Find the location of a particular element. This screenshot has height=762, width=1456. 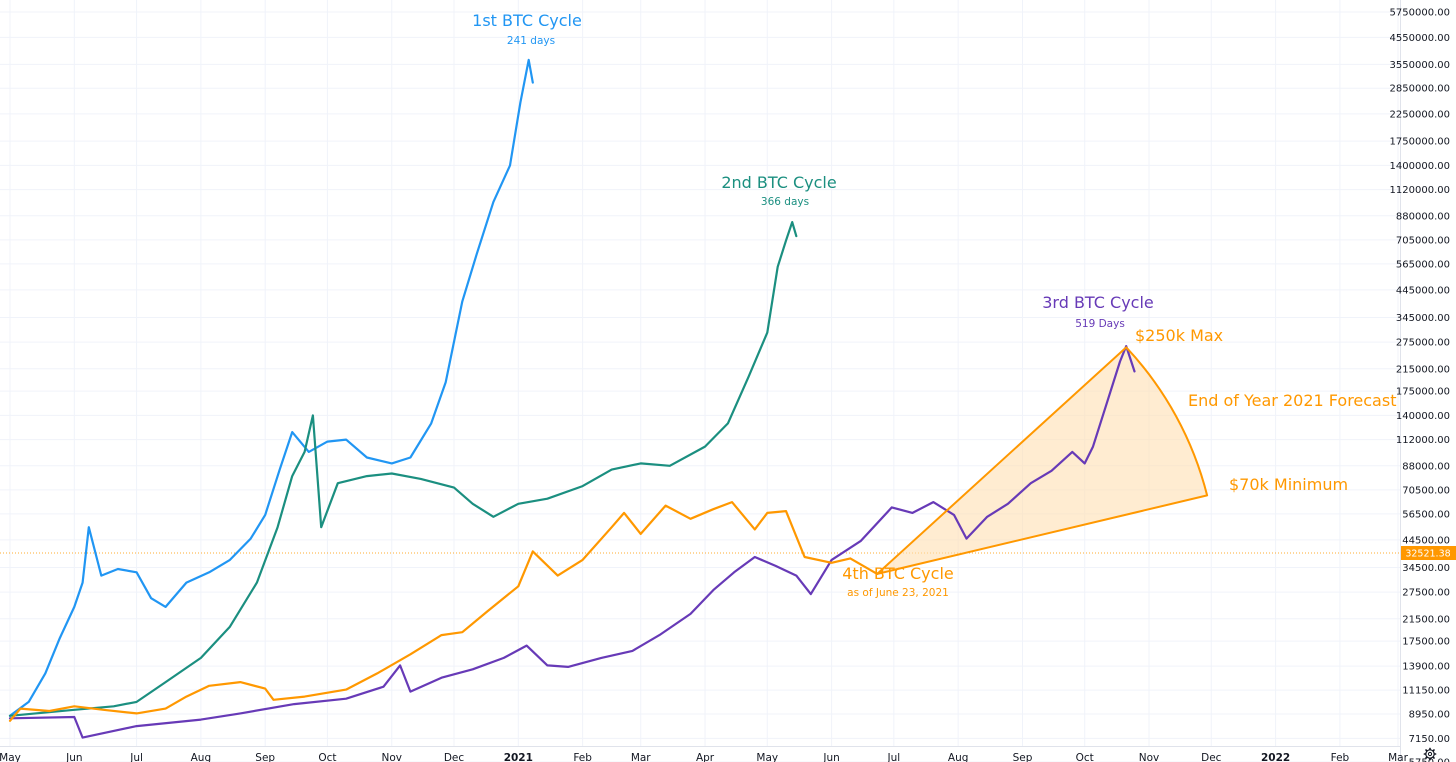

y-tick-label: 34500.00 is located at coordinates (1426, 568).